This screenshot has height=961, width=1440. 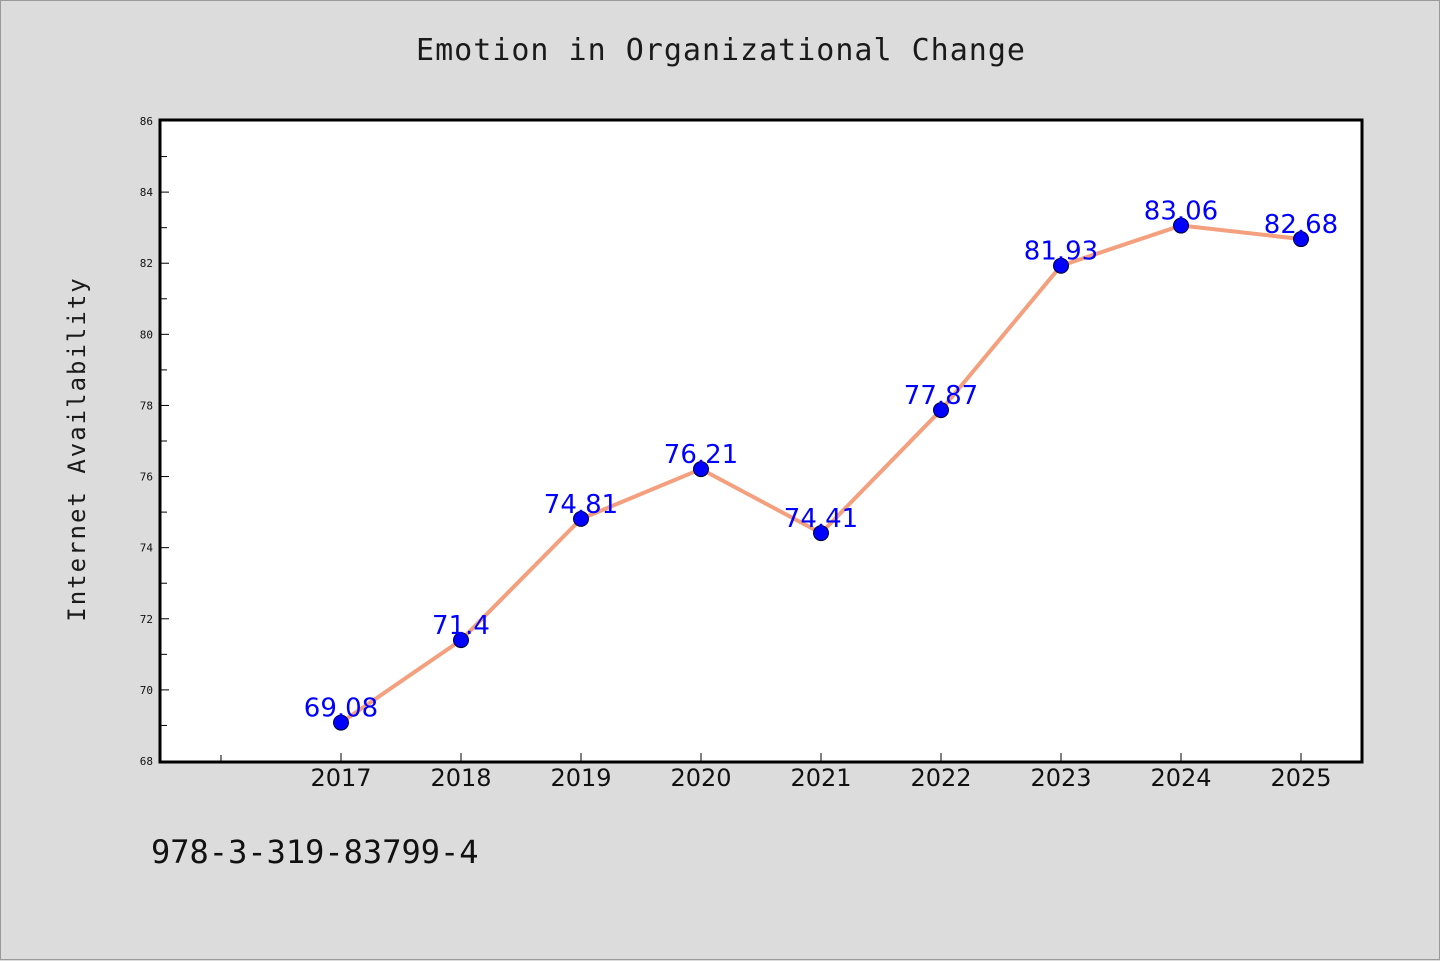 I want to click on data-label: 74.41, so click(x=821, y=519).